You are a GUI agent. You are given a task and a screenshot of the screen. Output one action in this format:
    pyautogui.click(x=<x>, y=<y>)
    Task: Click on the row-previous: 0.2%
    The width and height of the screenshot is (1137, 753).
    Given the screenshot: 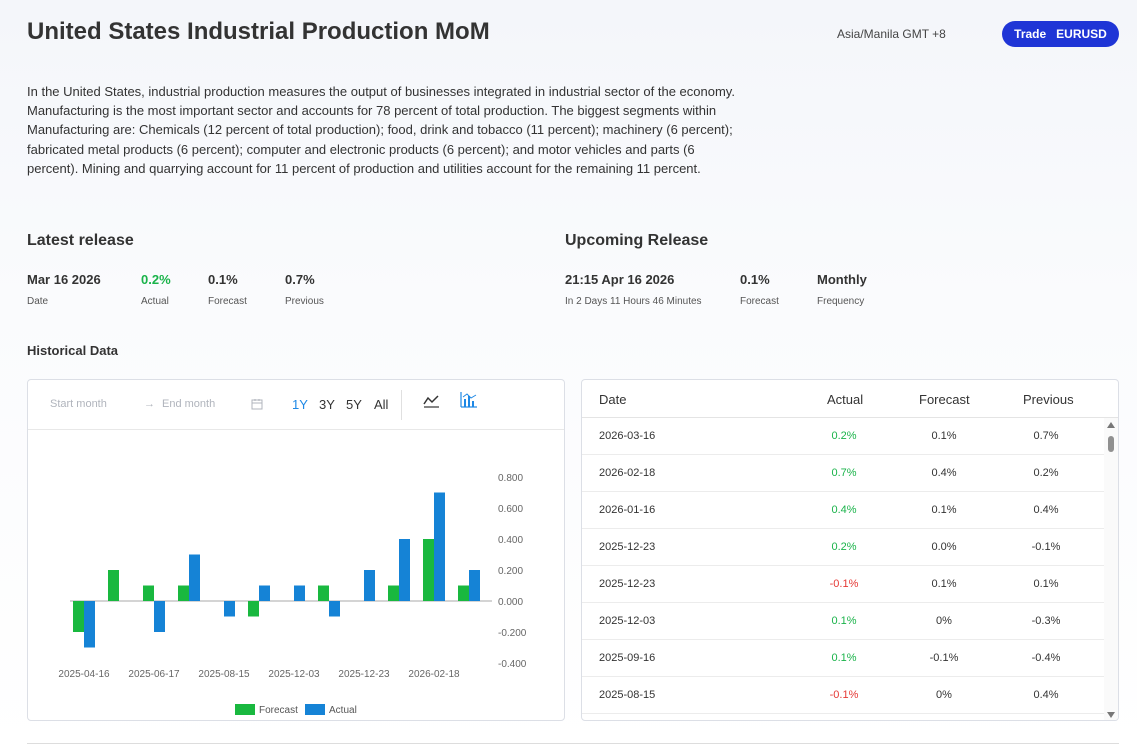 What is the action you would take?
    pyautogui.click(x=1046, y=473)
    